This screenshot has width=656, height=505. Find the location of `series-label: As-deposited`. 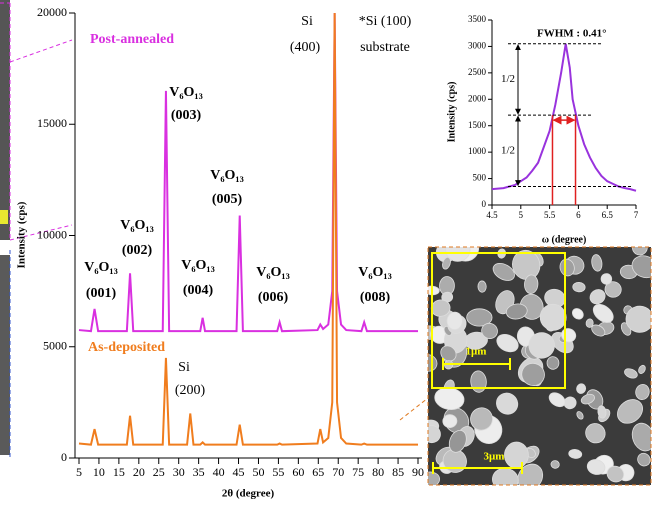

series-label: As-deposited is located at coordinates (126, 347).